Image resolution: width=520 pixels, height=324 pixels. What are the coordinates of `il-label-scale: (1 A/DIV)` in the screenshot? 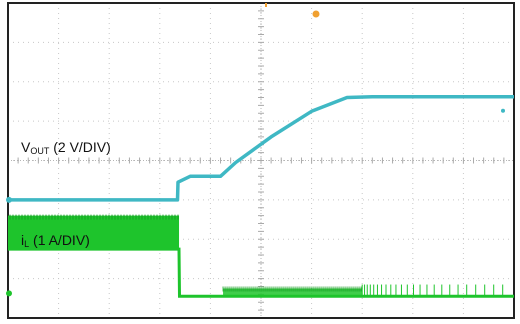 It's located at (59, 240).